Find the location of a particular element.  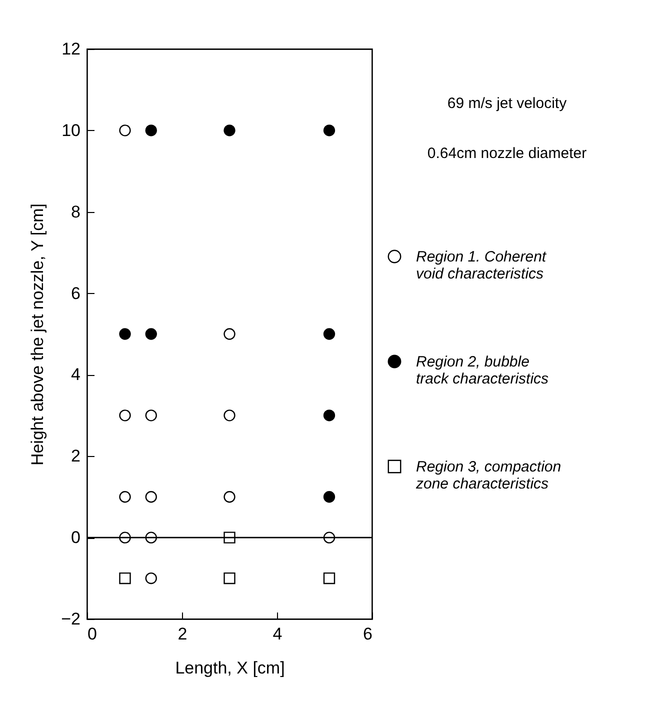

y-tick-label: 6 is located at coordinates (75, 293).